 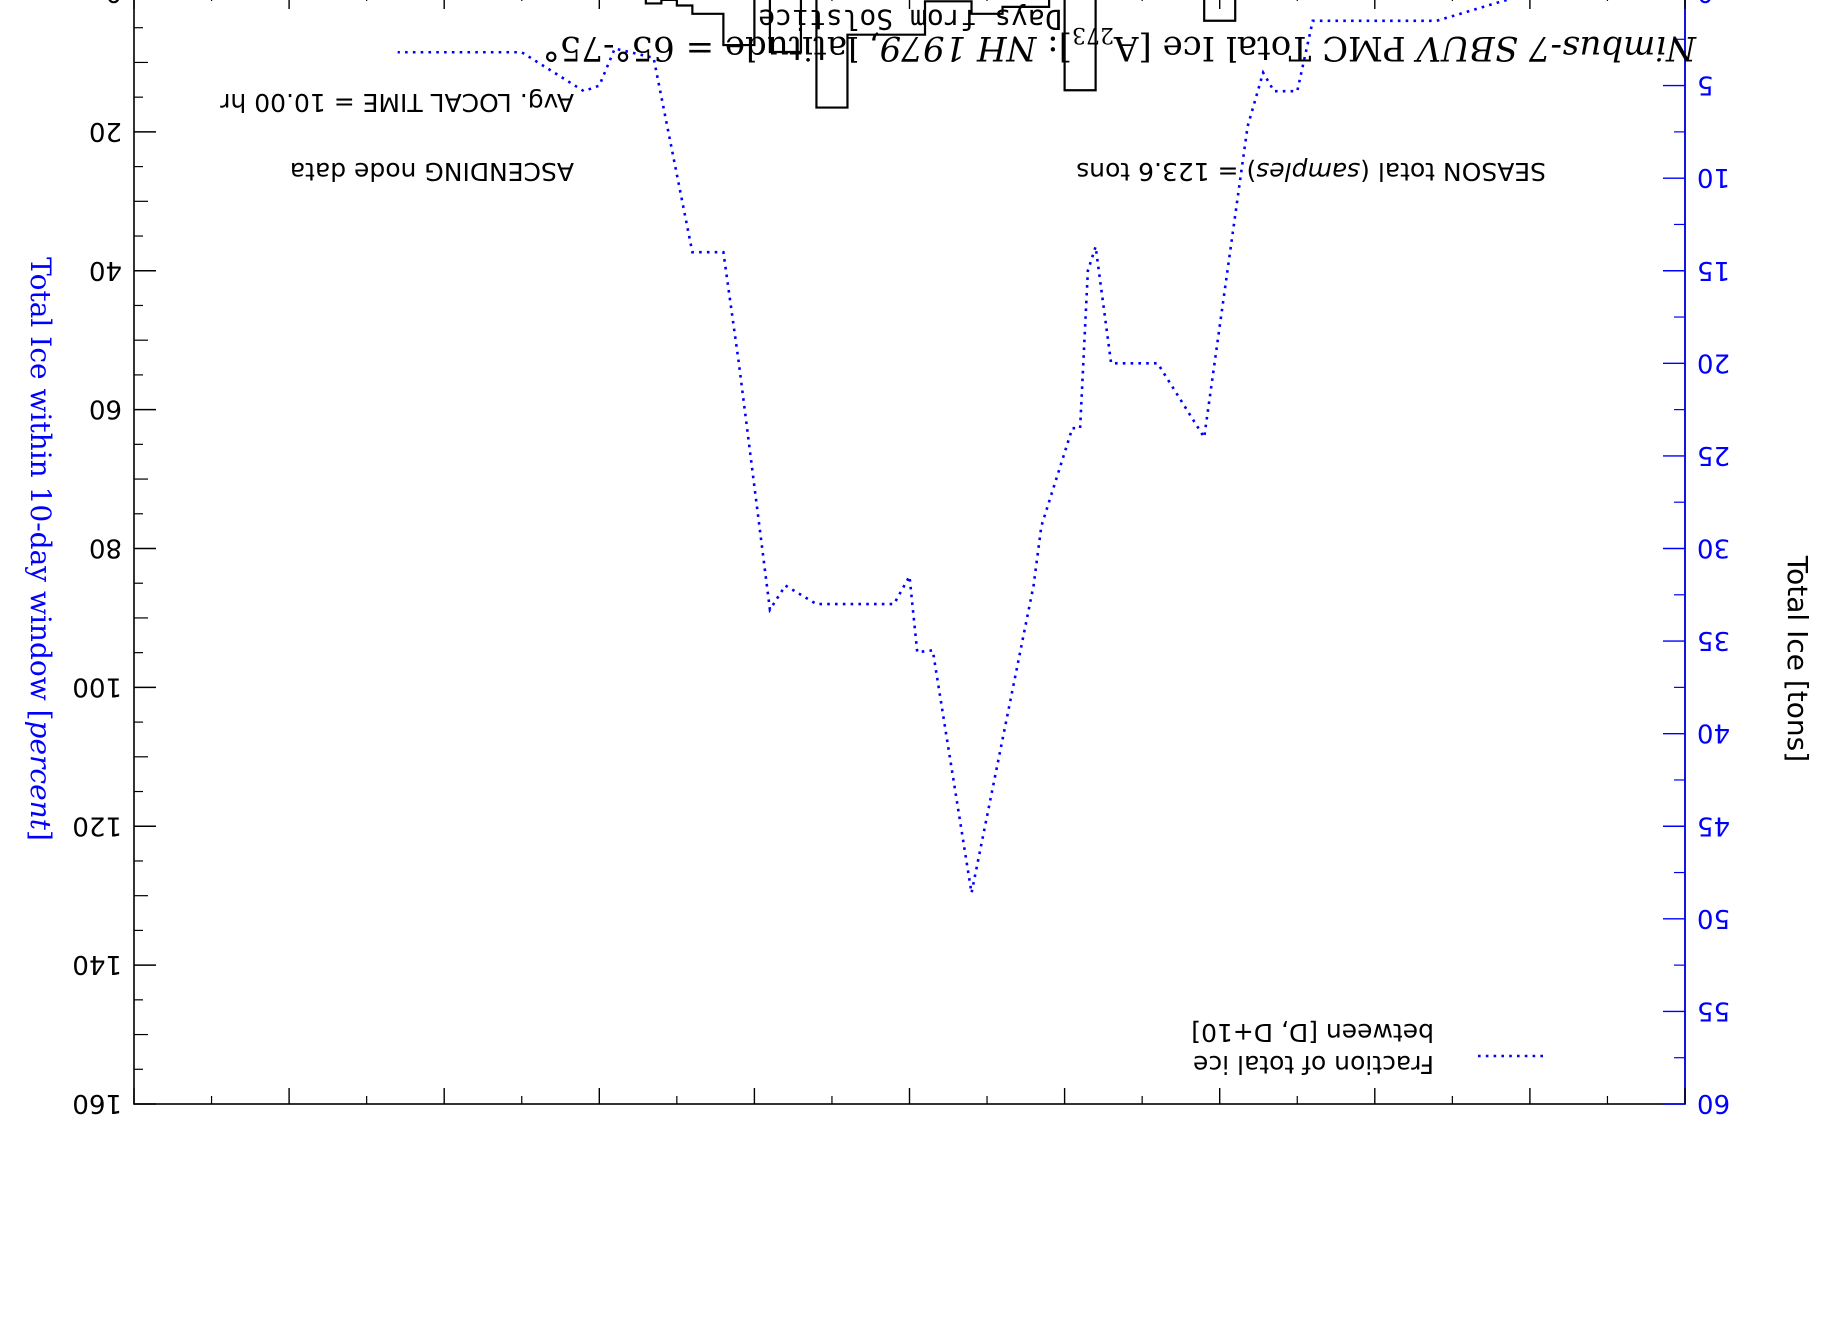 I want to click on annotation-node: ASCENDING node data, so click(x=432, y=171).